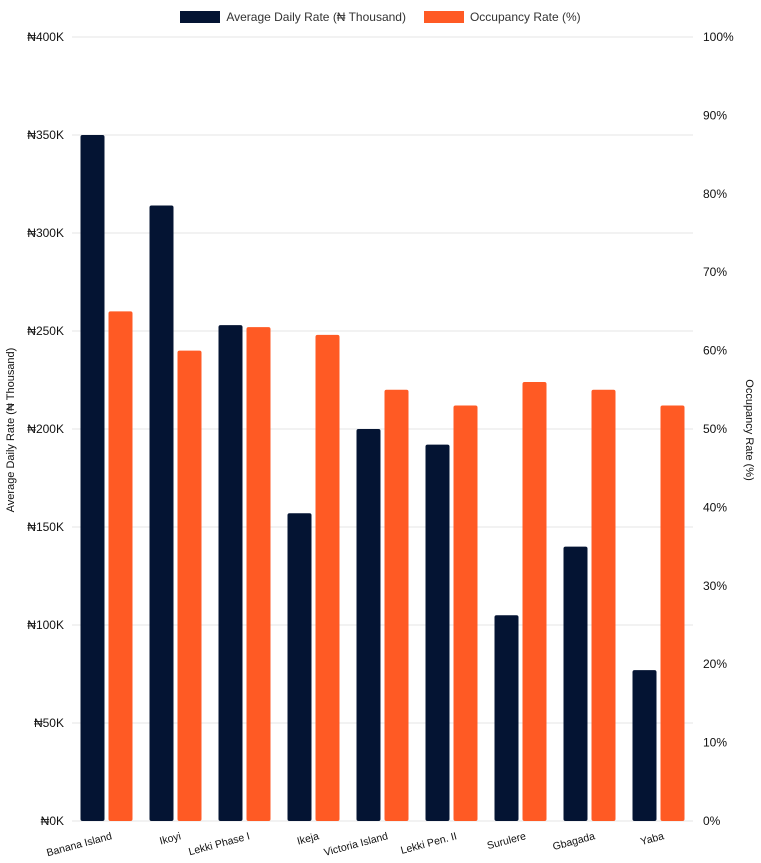 The width and height of the screenshot is (761, 863). I want to click on left-tick-label: ₦200K, so click(45, 429).